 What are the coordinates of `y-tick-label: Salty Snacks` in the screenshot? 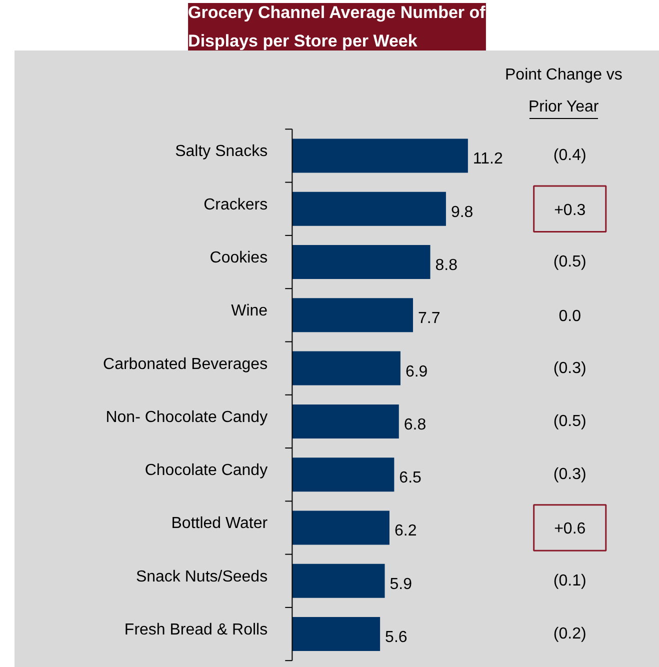 It's located at (221, 151).